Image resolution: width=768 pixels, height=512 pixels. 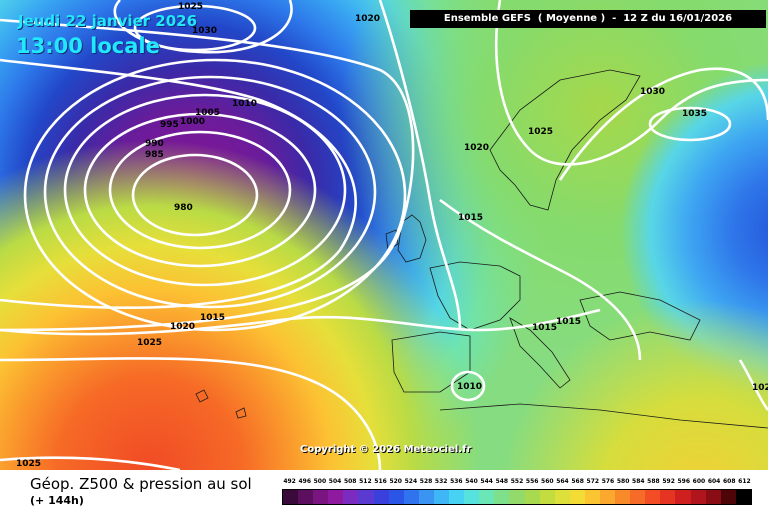 What do you see at coordinates (502, 481) in the screenshot?
I see `legend-tick-label: 548` at bounding box center [502, 481].